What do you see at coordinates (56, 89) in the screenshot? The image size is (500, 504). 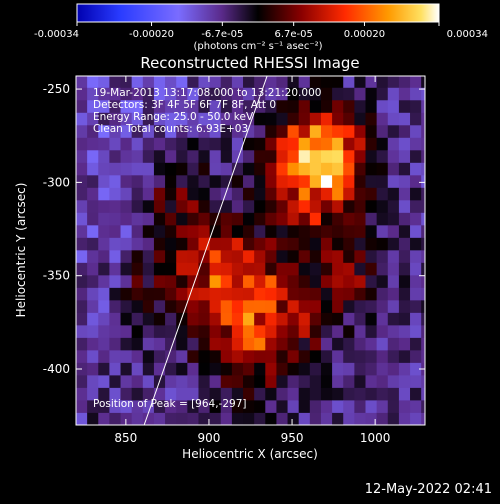 I see `y-tick-label: -250` at bounding box center [56, 89].